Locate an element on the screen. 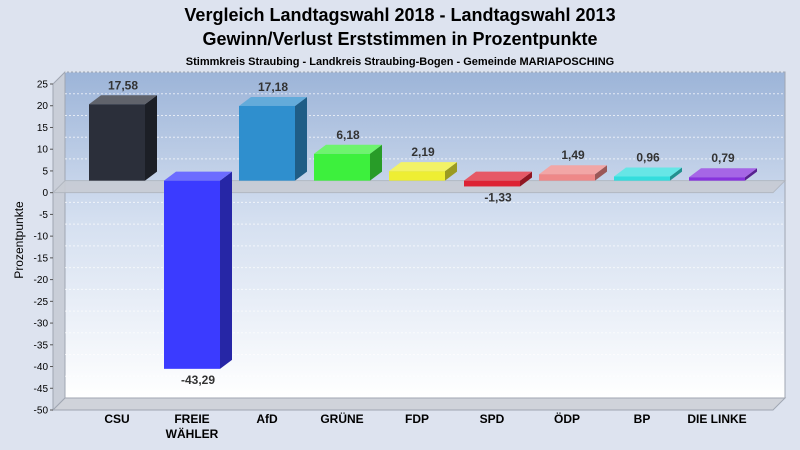 The image size is (800, 450). y-tick-label: 0 is located at coordinates (45, 193).